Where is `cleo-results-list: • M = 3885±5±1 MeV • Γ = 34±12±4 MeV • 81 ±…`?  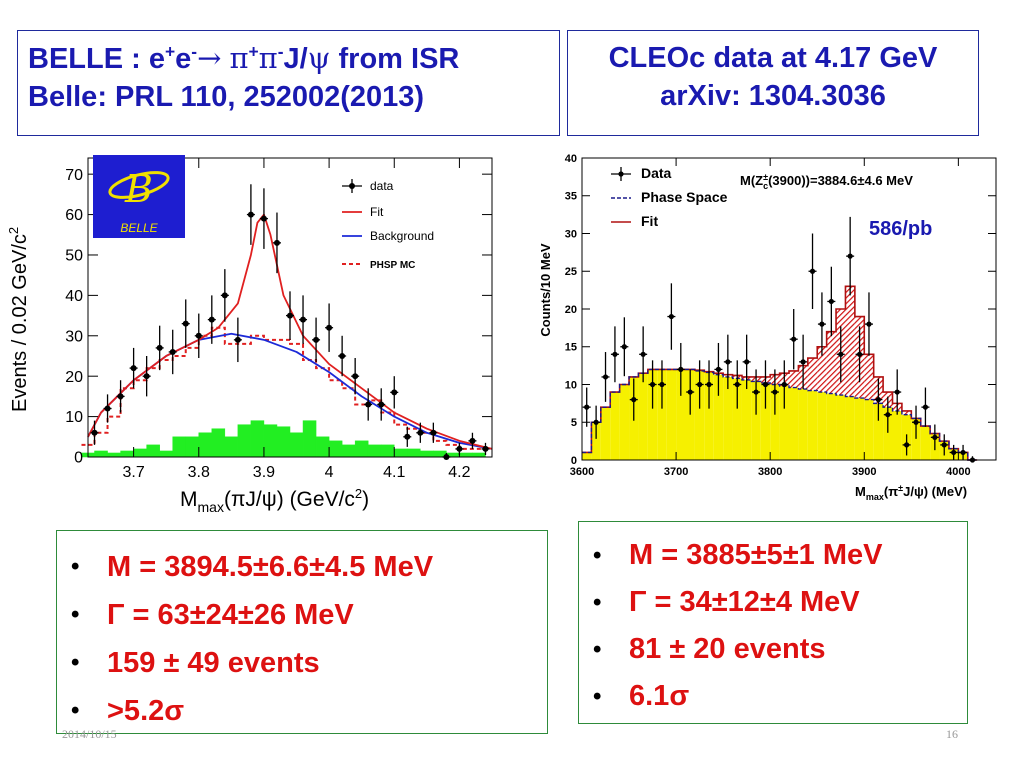 cleo-results-list: • M = 3885±5±1 MeV • Γ = 34±12±4 MeV • 81 ±… is located at coordinates (773, 621).